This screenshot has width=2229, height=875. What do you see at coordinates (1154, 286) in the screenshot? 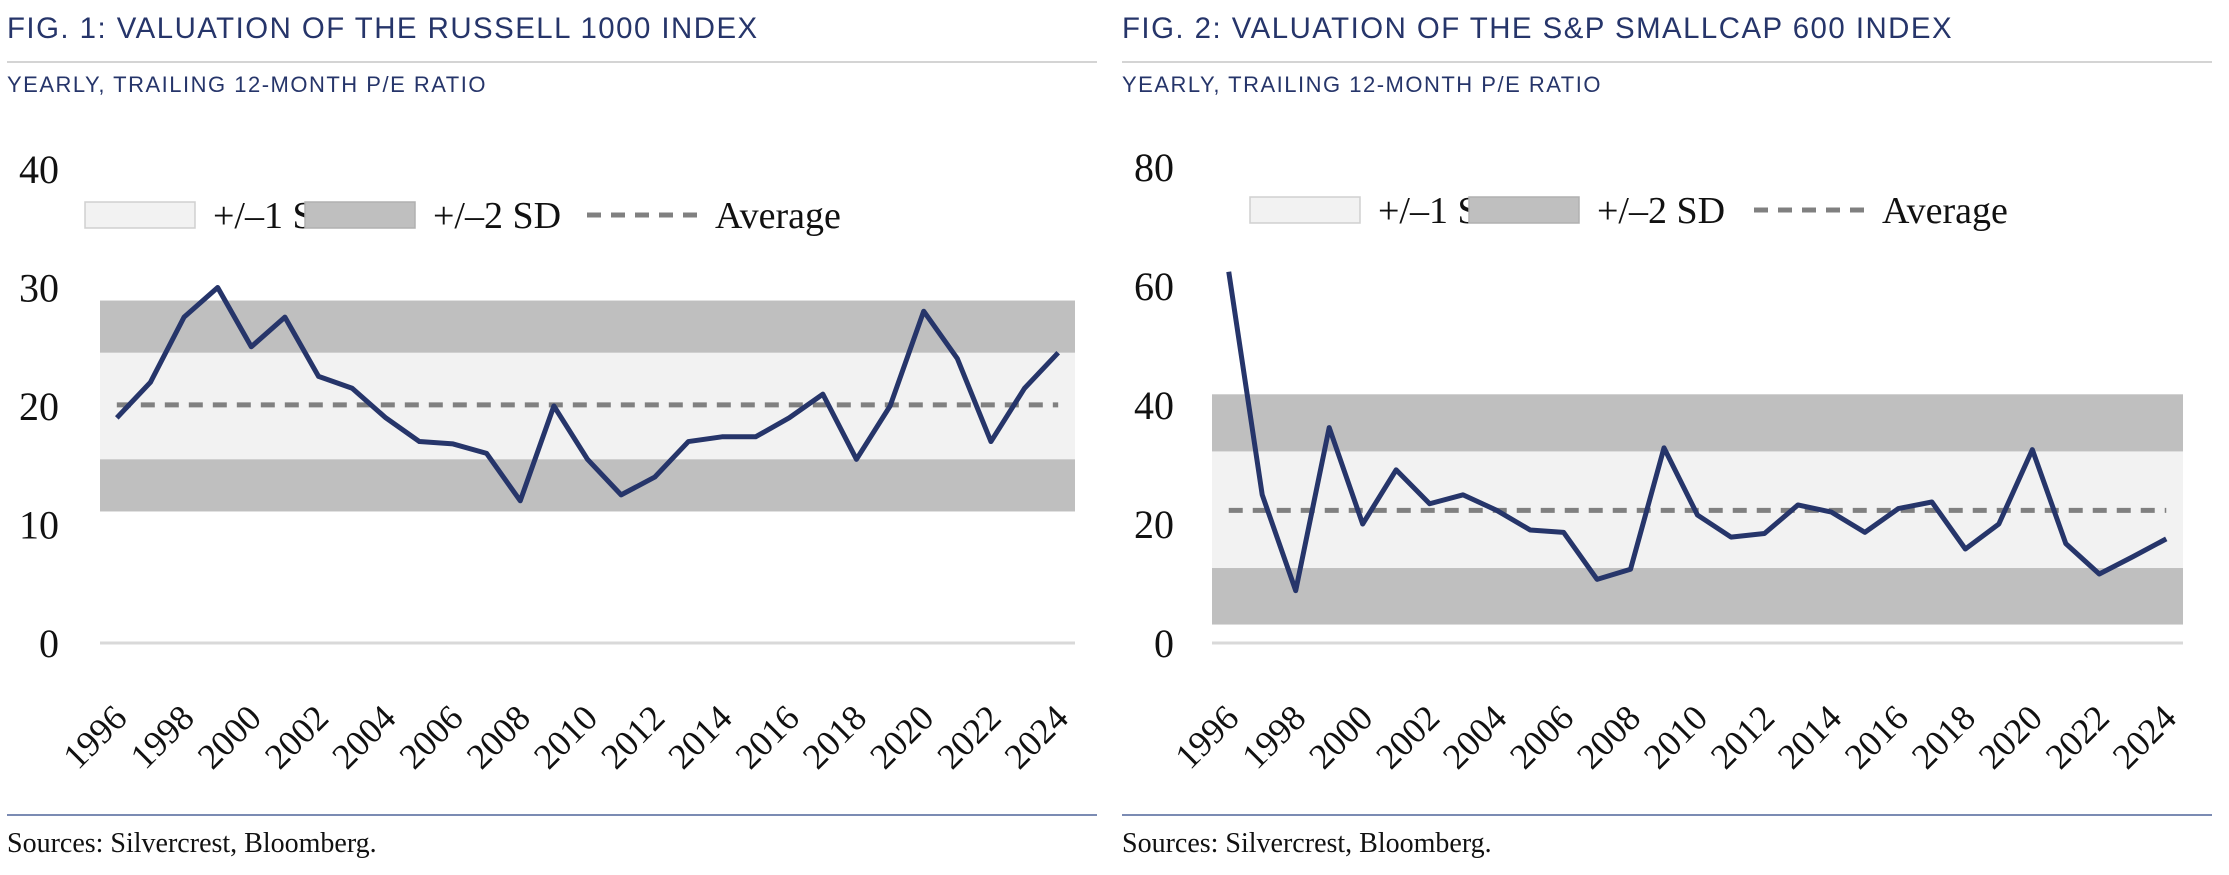
I see `y-tick-label: 60` at bounding box center [1154, 286].